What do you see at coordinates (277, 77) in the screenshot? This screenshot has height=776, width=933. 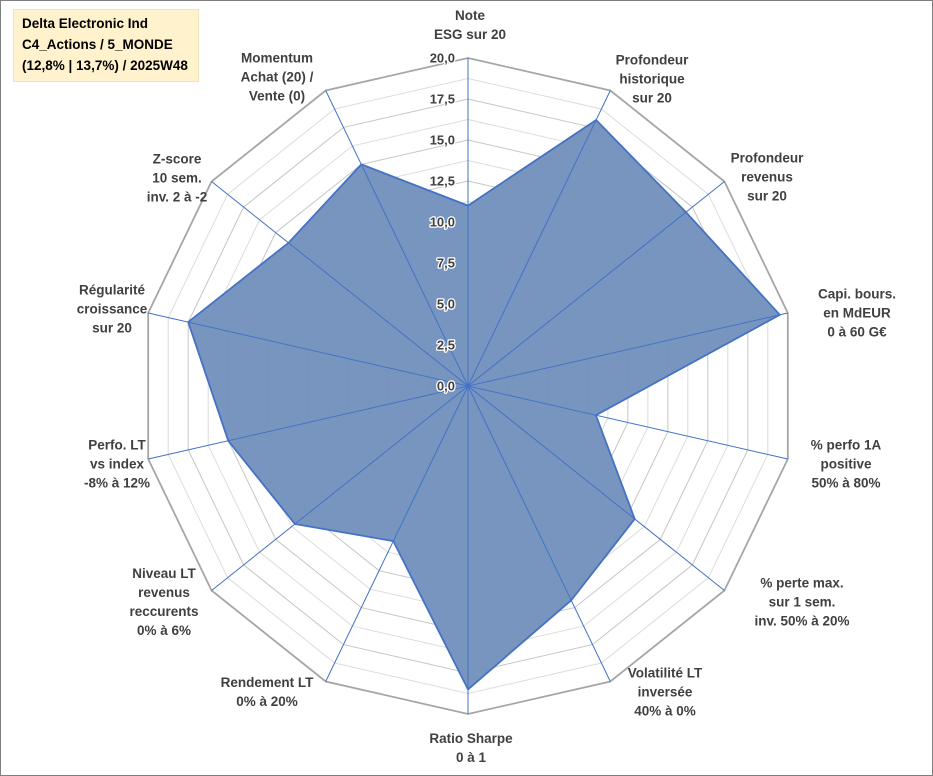 I see `axis-label: Momentum Achat (20) / Vente (0)` at bounding box center [277, 77].